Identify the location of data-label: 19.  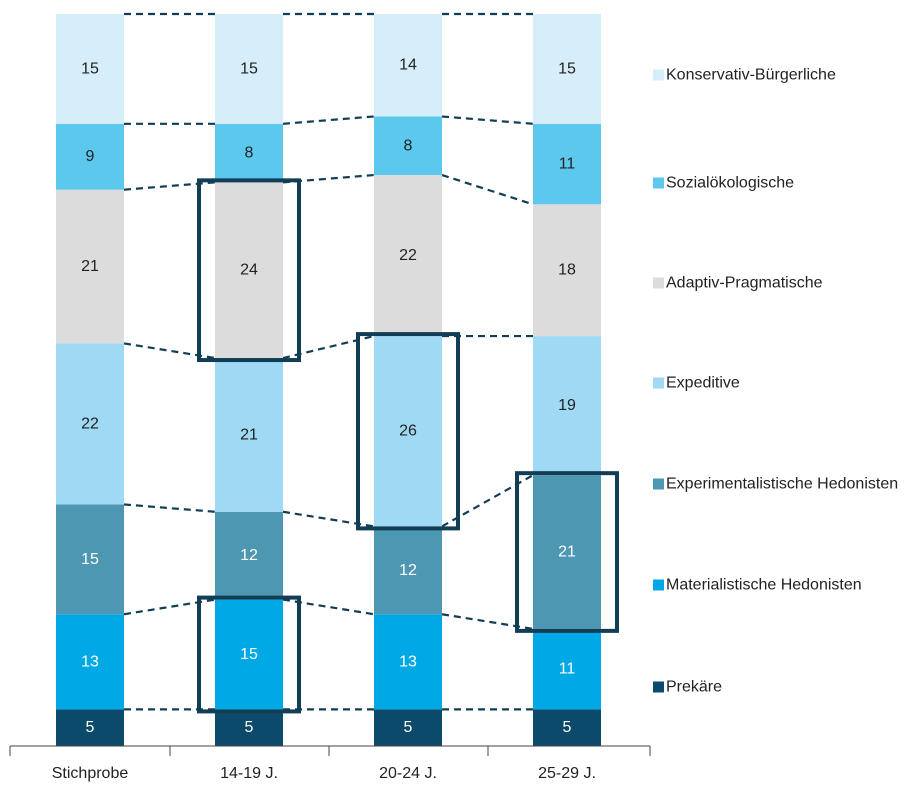
(567, 405).